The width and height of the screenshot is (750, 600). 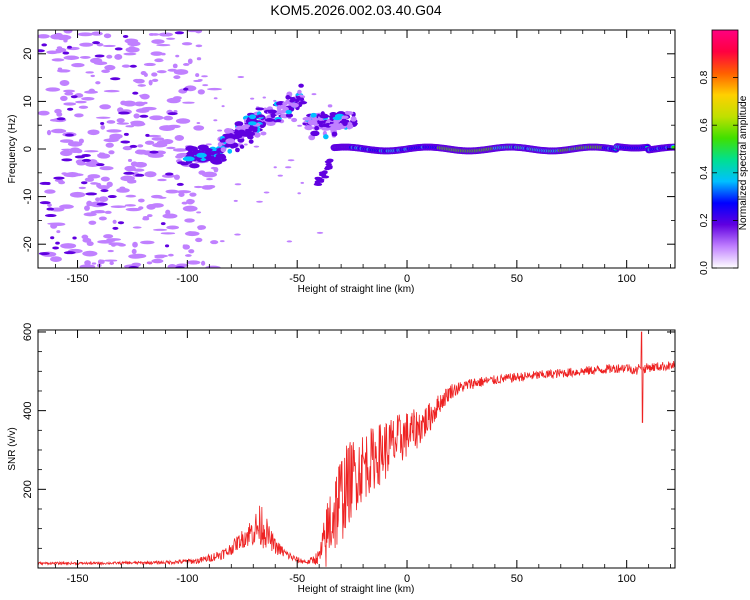 What do you see at coordinates (517, 279) in the screenshot?
I see `spectrum-x-tick-label: 50` at bounding box center [517, 279].